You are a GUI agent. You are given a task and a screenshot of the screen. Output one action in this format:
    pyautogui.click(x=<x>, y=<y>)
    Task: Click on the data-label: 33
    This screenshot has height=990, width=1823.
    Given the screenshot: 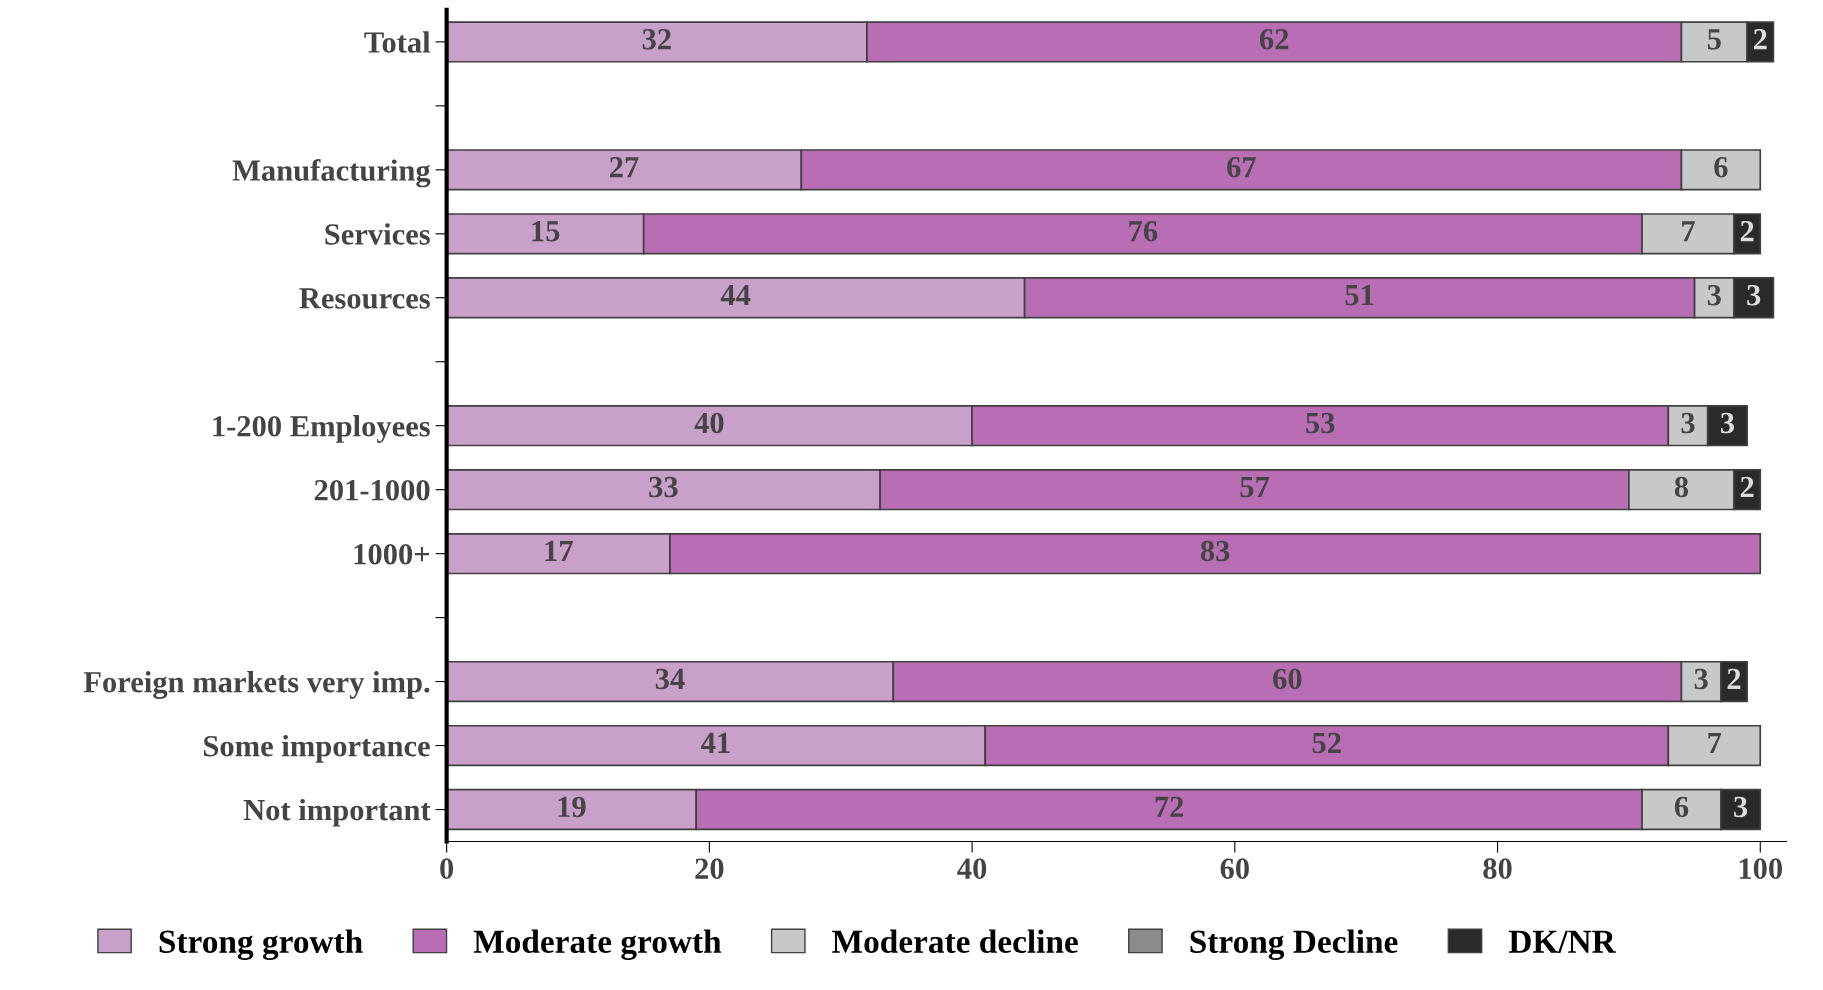 What is the action you would take?
    pyautogui.click(x=663, y=487)
    